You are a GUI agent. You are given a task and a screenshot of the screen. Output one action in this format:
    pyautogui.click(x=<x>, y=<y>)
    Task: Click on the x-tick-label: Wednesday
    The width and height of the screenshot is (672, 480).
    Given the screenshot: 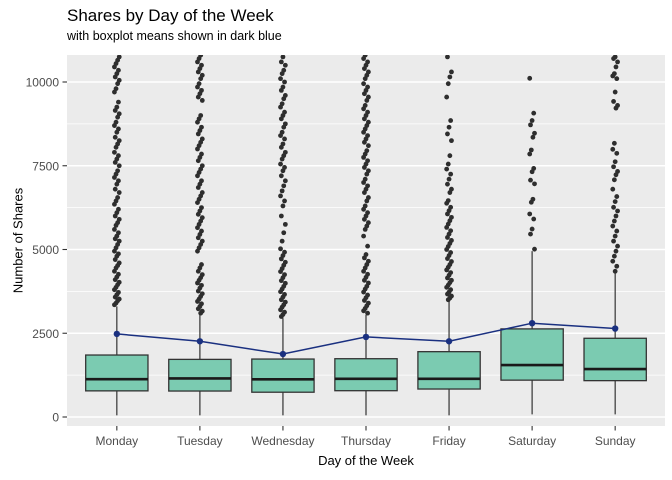 What is the action you would take?
    pyautogui.click(x=282, y=441)
    